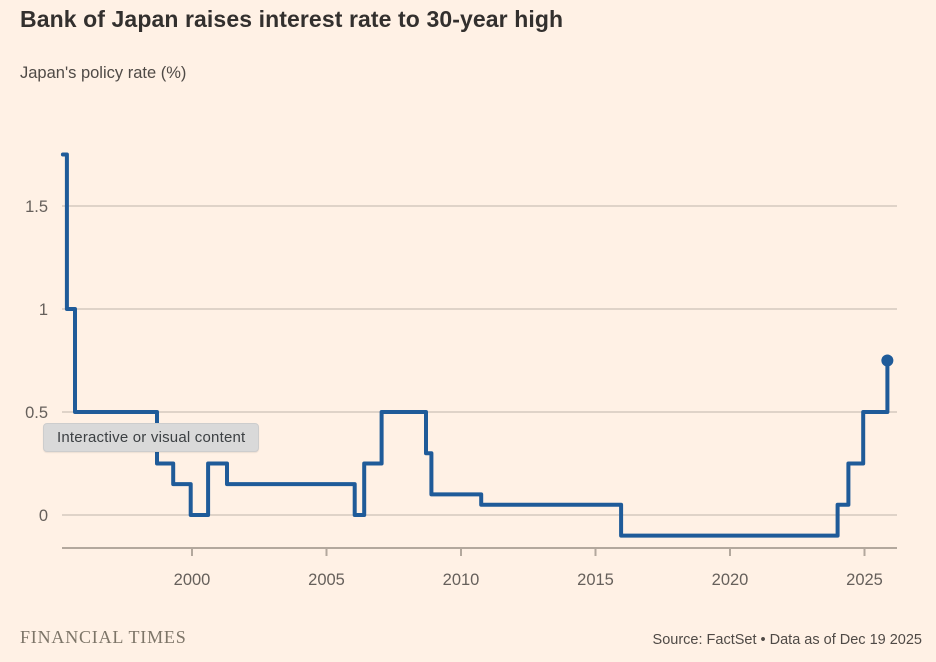 The width and height of the screenshot is (936, 662). What do you see at coordinates (595, 580) in the screenshot?
I see `x-tick-label: 2015` at bounding box center [595, 580].